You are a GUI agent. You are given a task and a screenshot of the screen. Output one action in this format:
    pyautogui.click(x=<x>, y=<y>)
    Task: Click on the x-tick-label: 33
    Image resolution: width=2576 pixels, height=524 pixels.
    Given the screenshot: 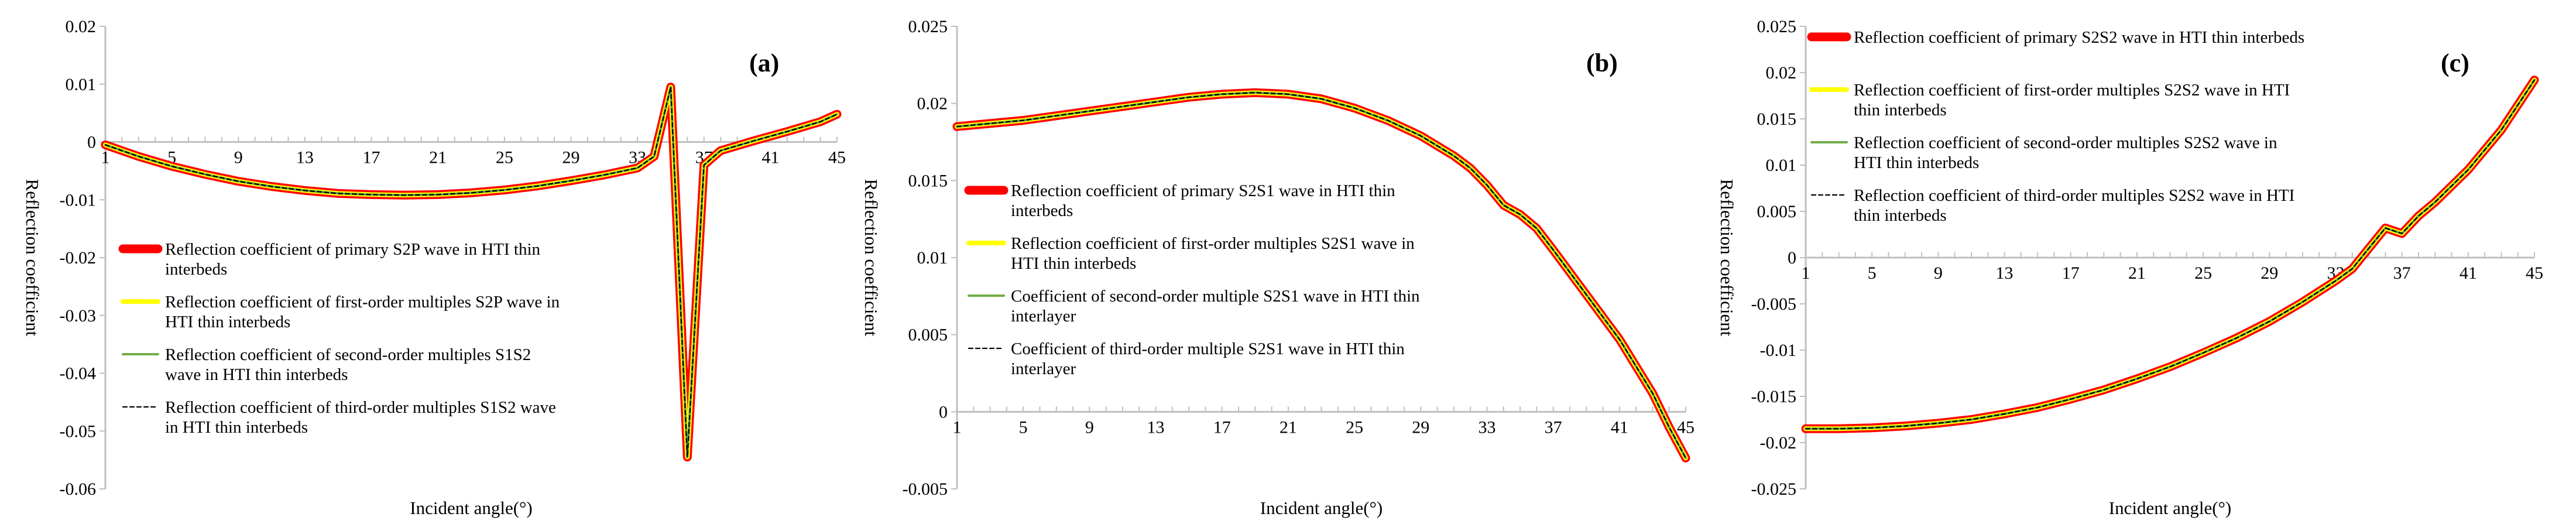 What is the action you would take?
    pyautogui.click(x=1487, y=427)
    